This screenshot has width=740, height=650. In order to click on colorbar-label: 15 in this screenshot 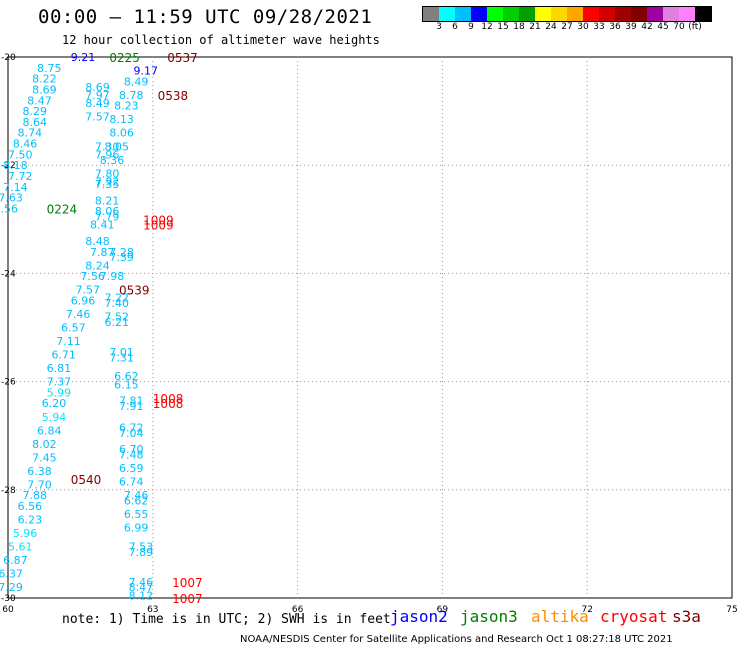, I will do `click(503, 27)`.